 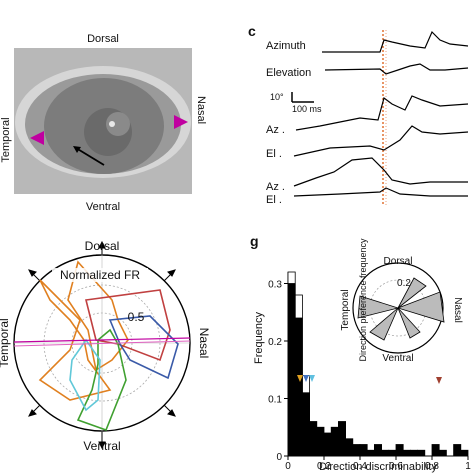 I want to click on trace-azimuth, so click(x=395, y=41).